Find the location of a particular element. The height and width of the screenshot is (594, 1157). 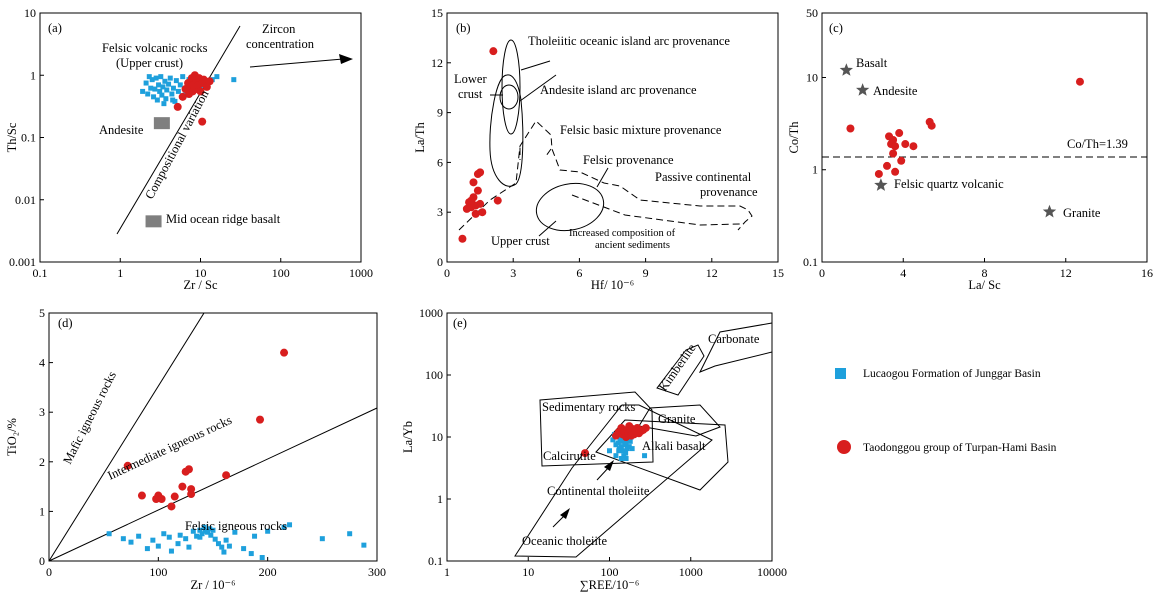

leader-tholeiitic is located at coordinates (535, 65).